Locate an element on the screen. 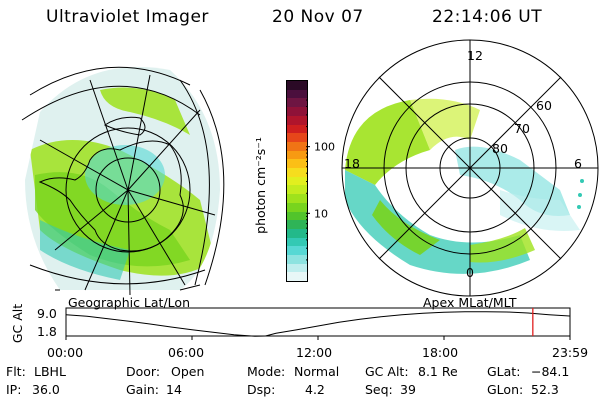 The image size is (600, 400). mode-label: Mode: is located at coordinates (266, 371).